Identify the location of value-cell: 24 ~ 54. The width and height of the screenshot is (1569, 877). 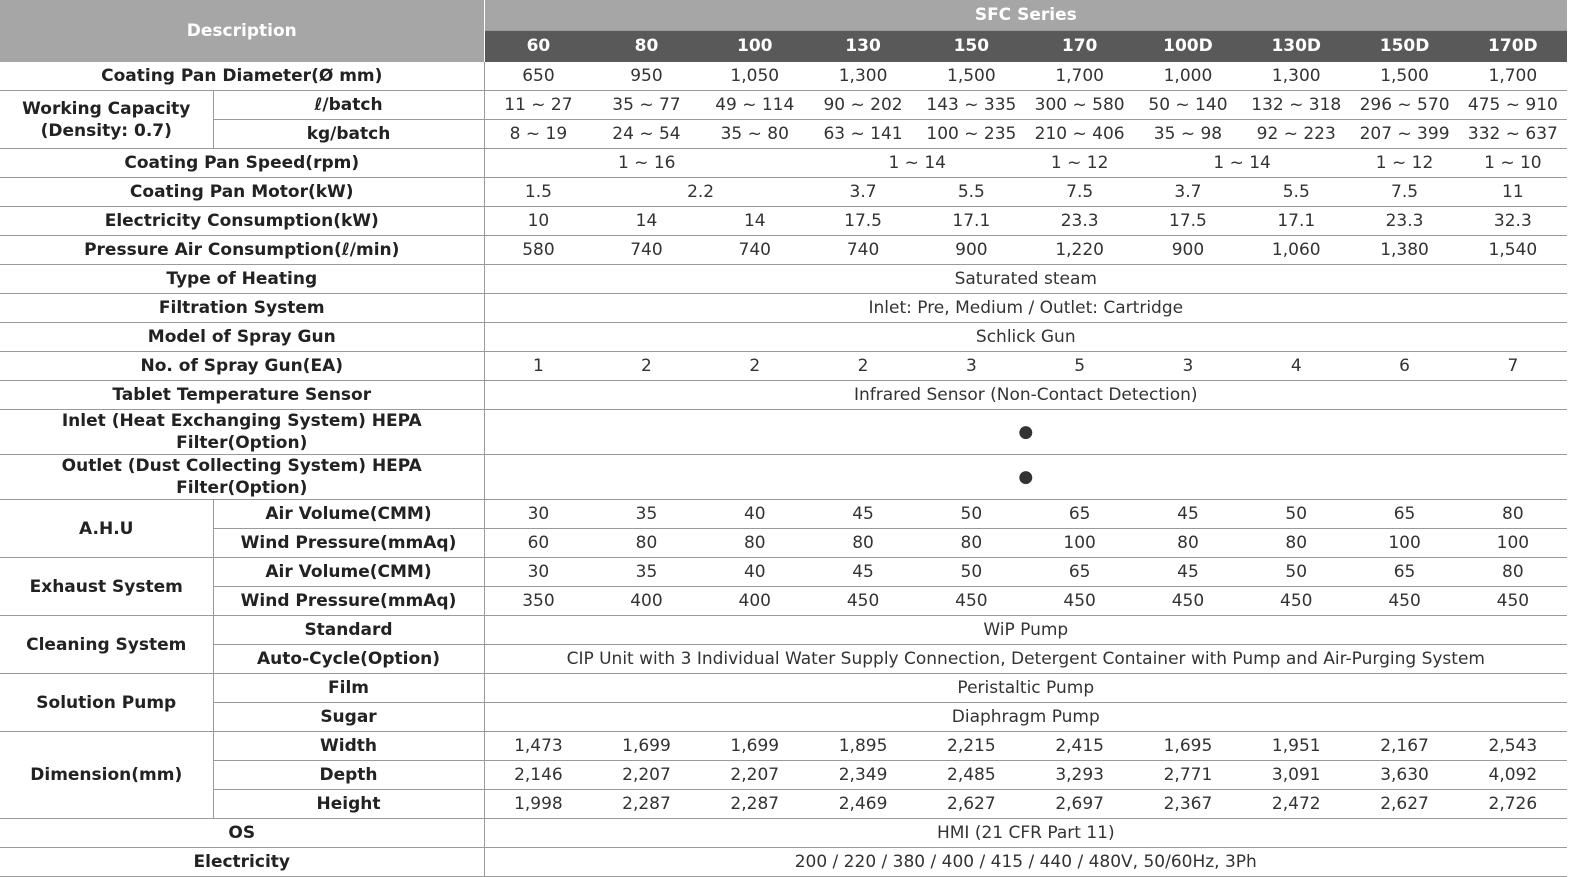
(646, 134).